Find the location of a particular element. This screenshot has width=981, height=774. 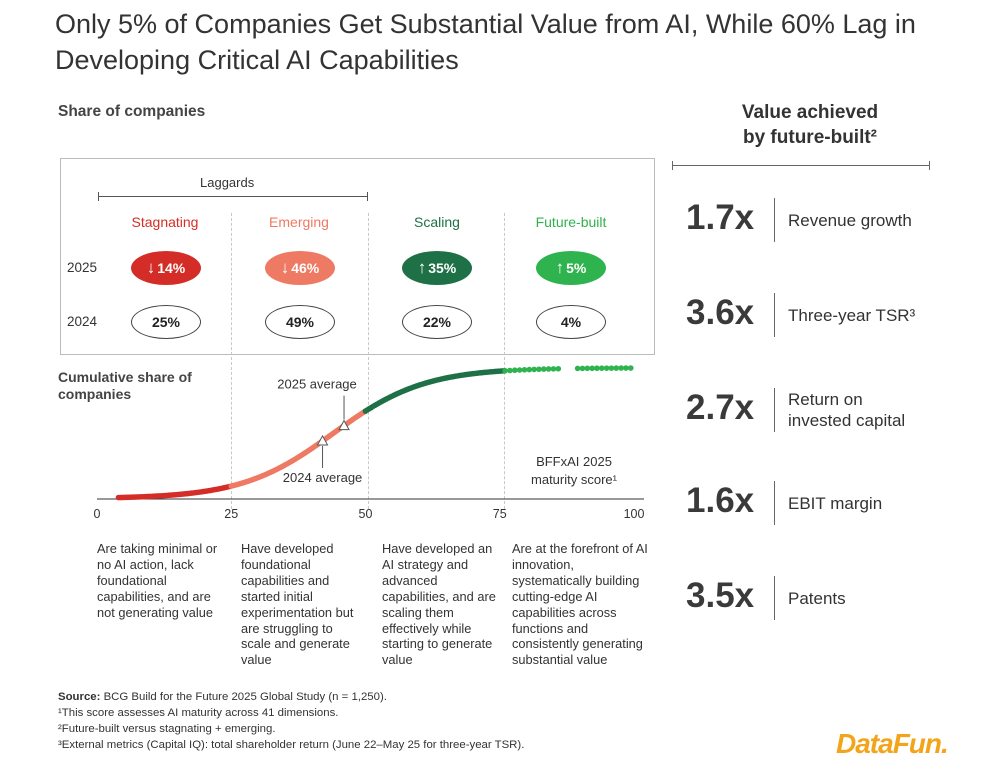

annotation-2024-average: 2024 average is located at coordinates (323, 477).